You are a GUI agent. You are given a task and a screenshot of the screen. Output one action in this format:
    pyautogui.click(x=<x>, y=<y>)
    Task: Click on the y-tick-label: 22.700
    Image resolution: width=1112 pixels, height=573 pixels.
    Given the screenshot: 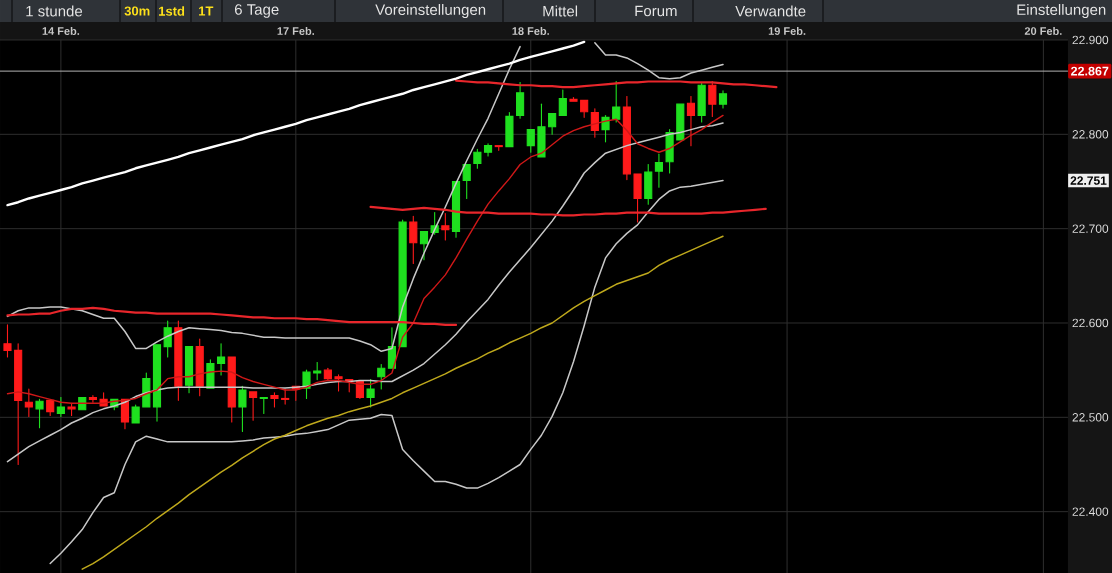 What is the action you would take?
    pyautogui.click(x=1090, y=228)
    